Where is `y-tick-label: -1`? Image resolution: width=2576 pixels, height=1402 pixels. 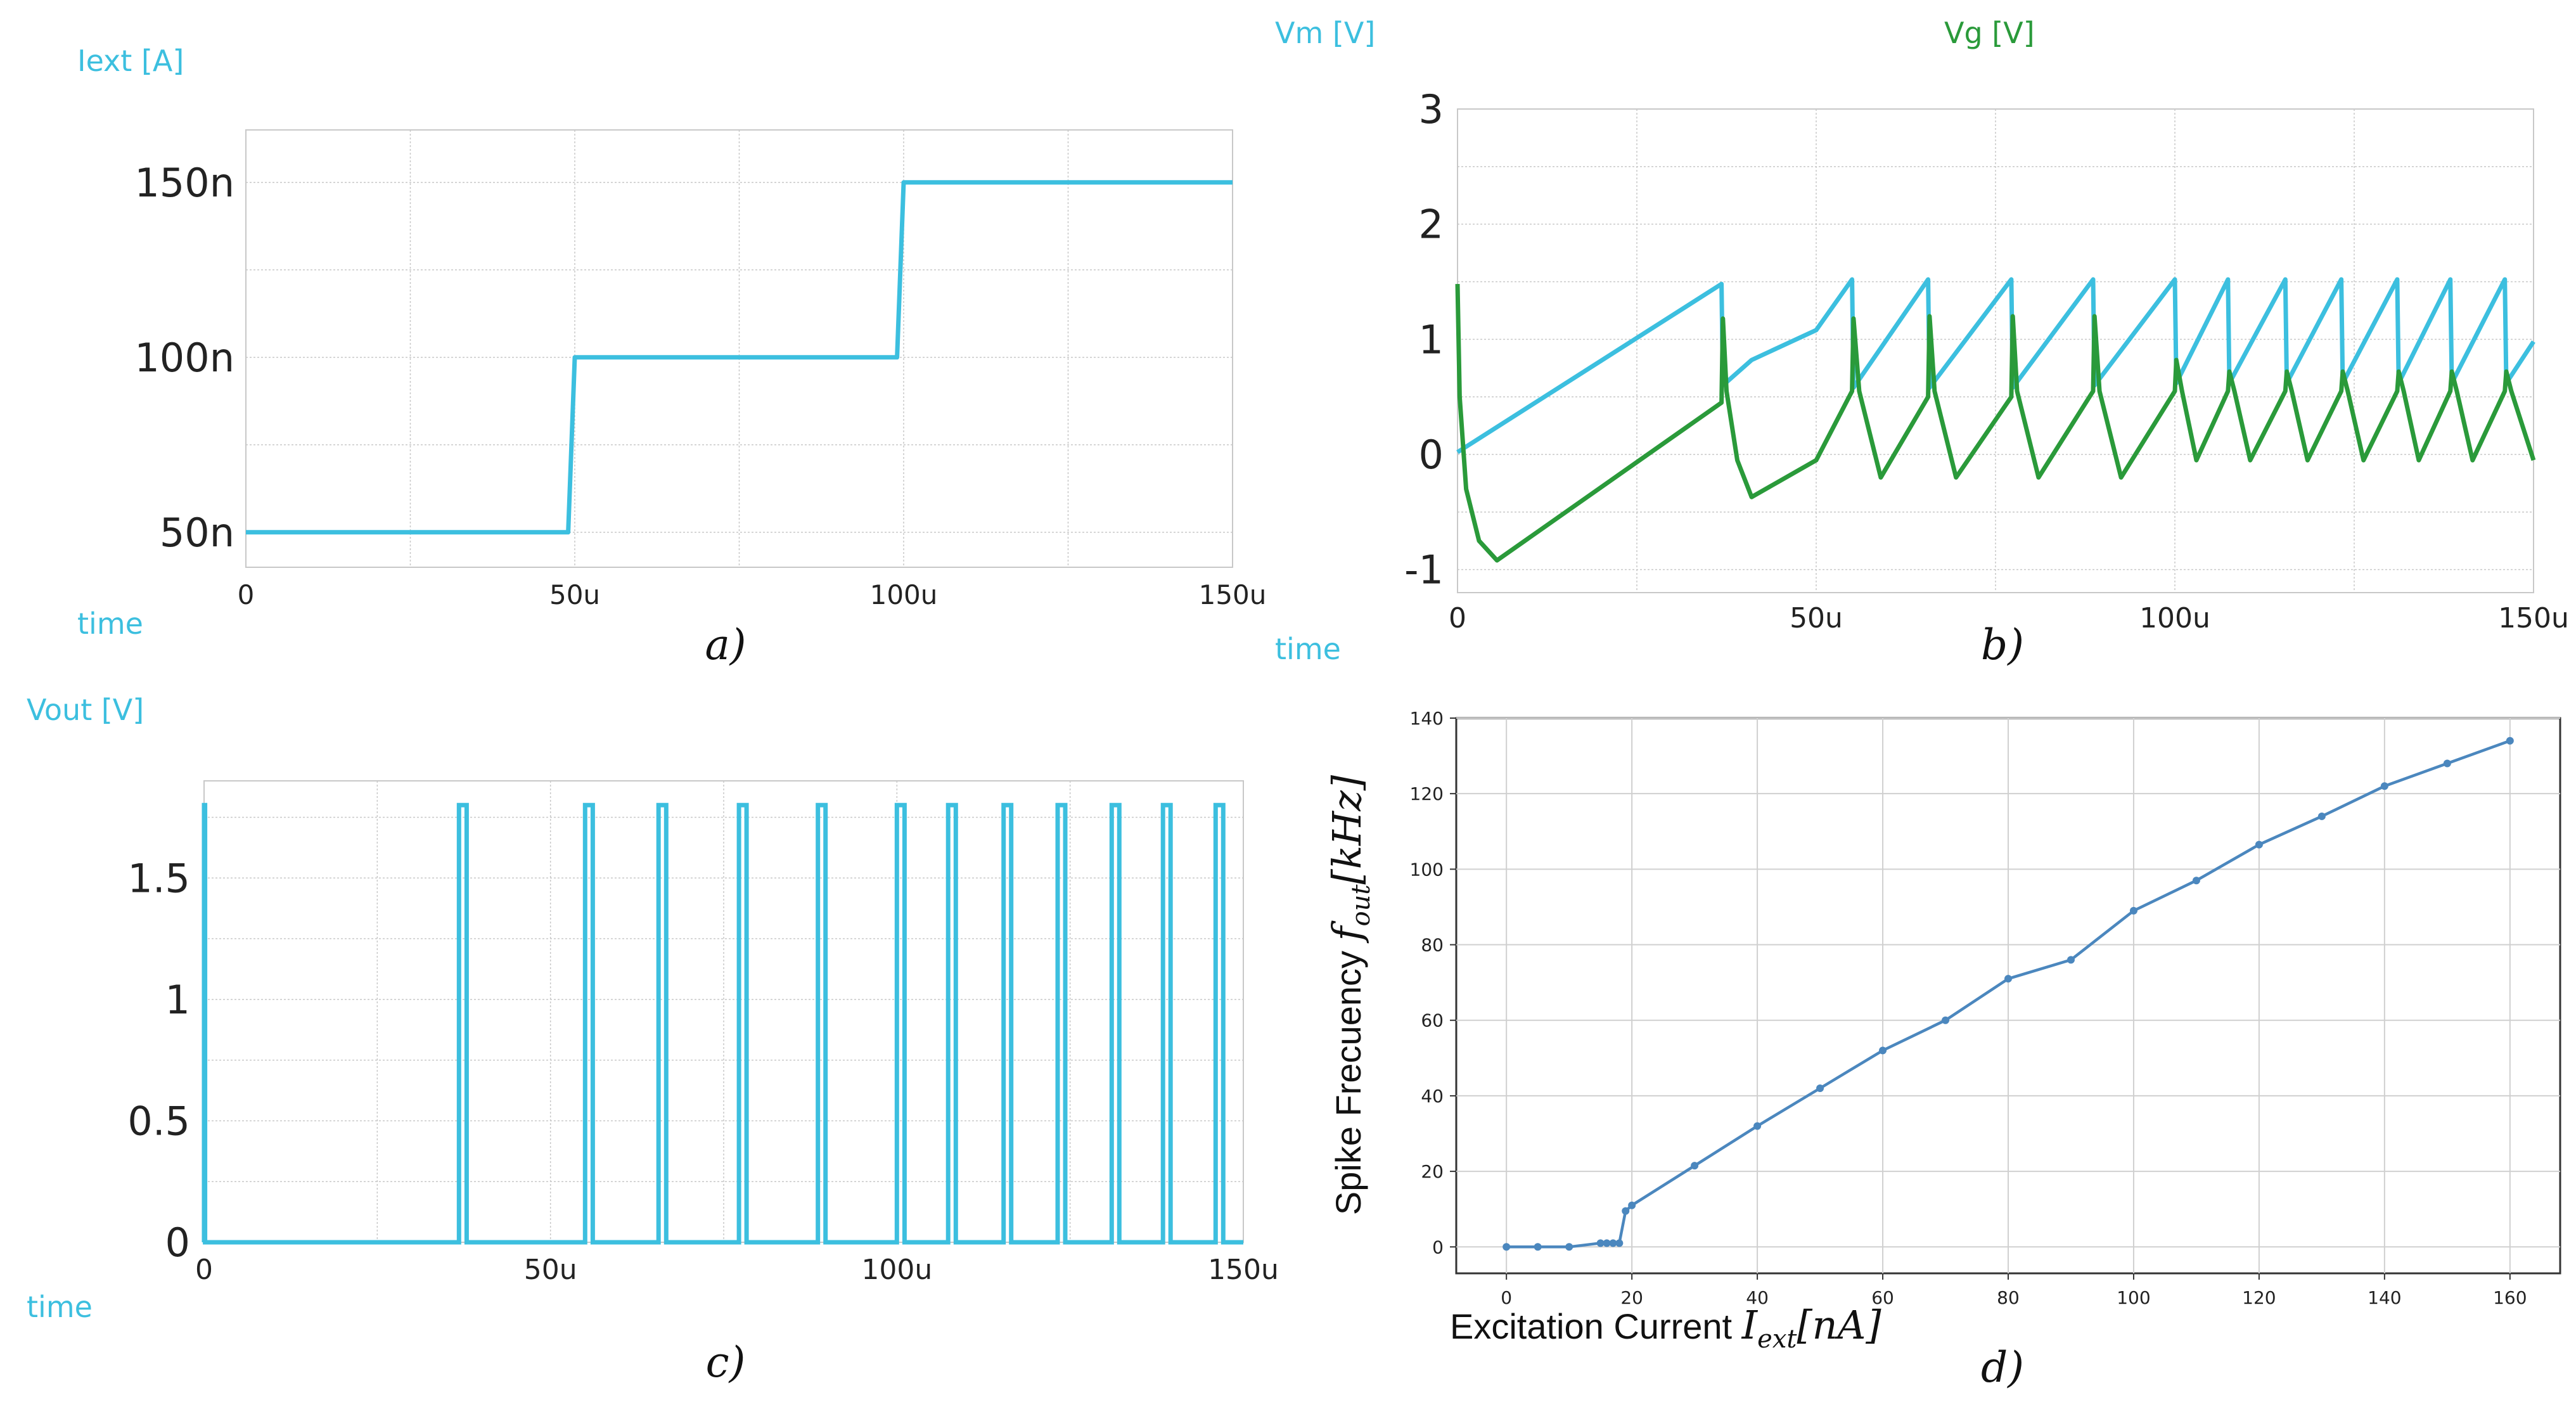
y-tick-label: -1 is located at coordinates (1424, 570).